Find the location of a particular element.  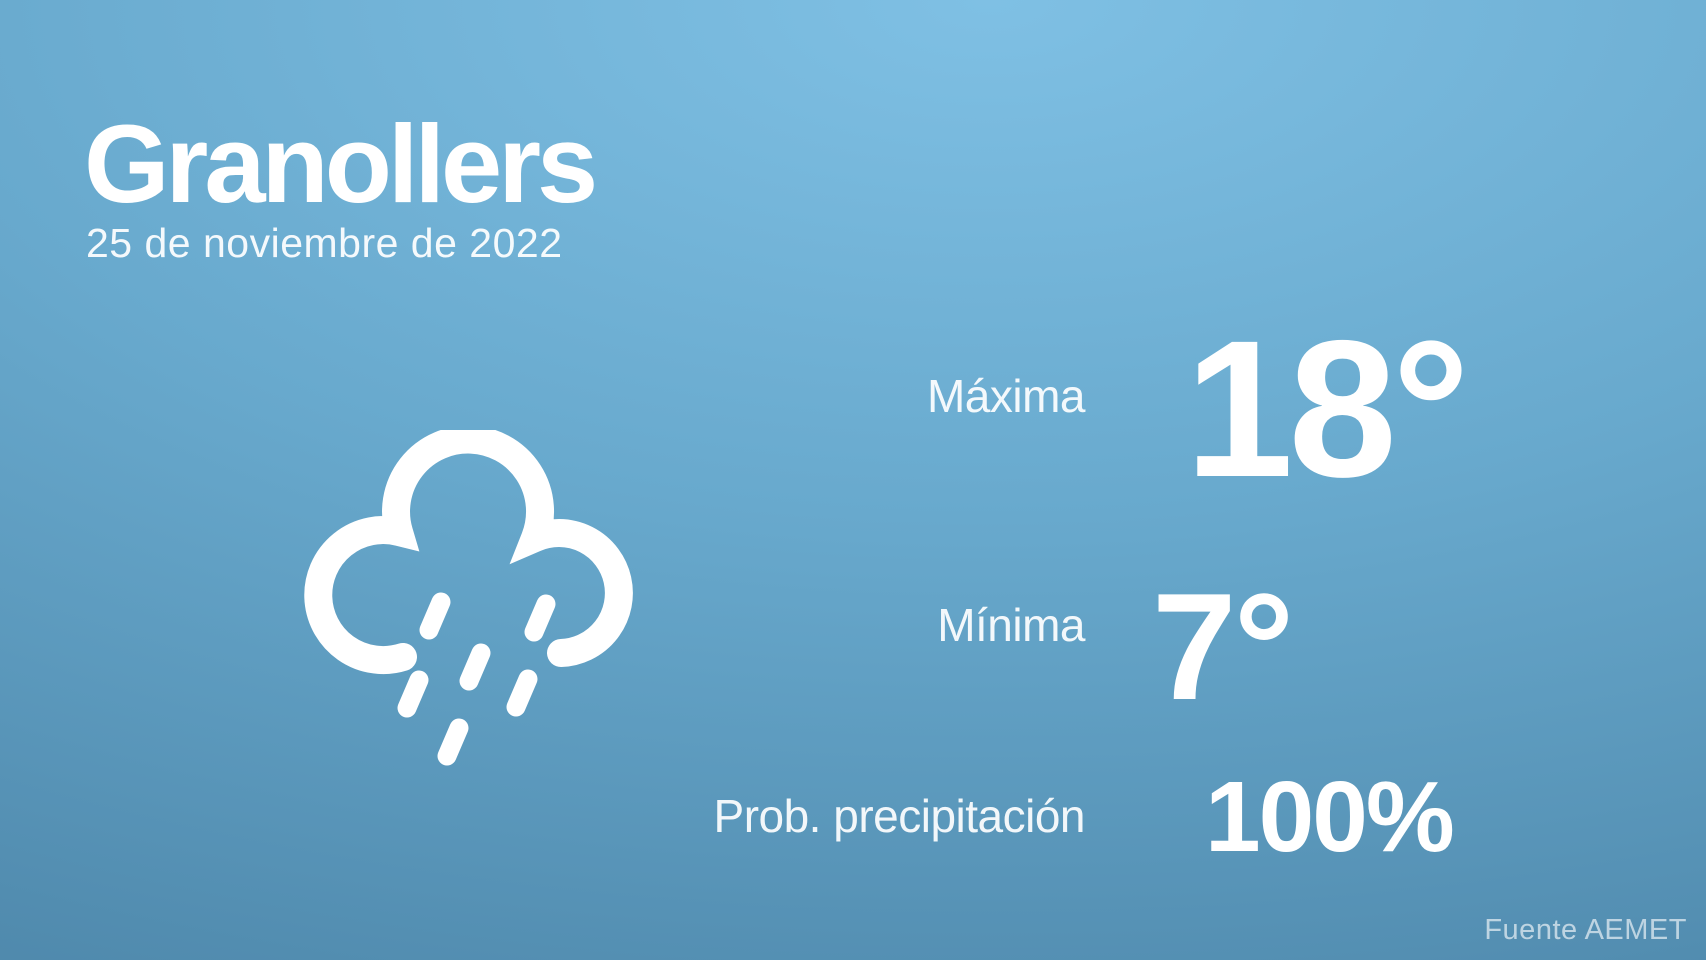

data-source: Fuente AEMET is located at coordinates (1585, 930).